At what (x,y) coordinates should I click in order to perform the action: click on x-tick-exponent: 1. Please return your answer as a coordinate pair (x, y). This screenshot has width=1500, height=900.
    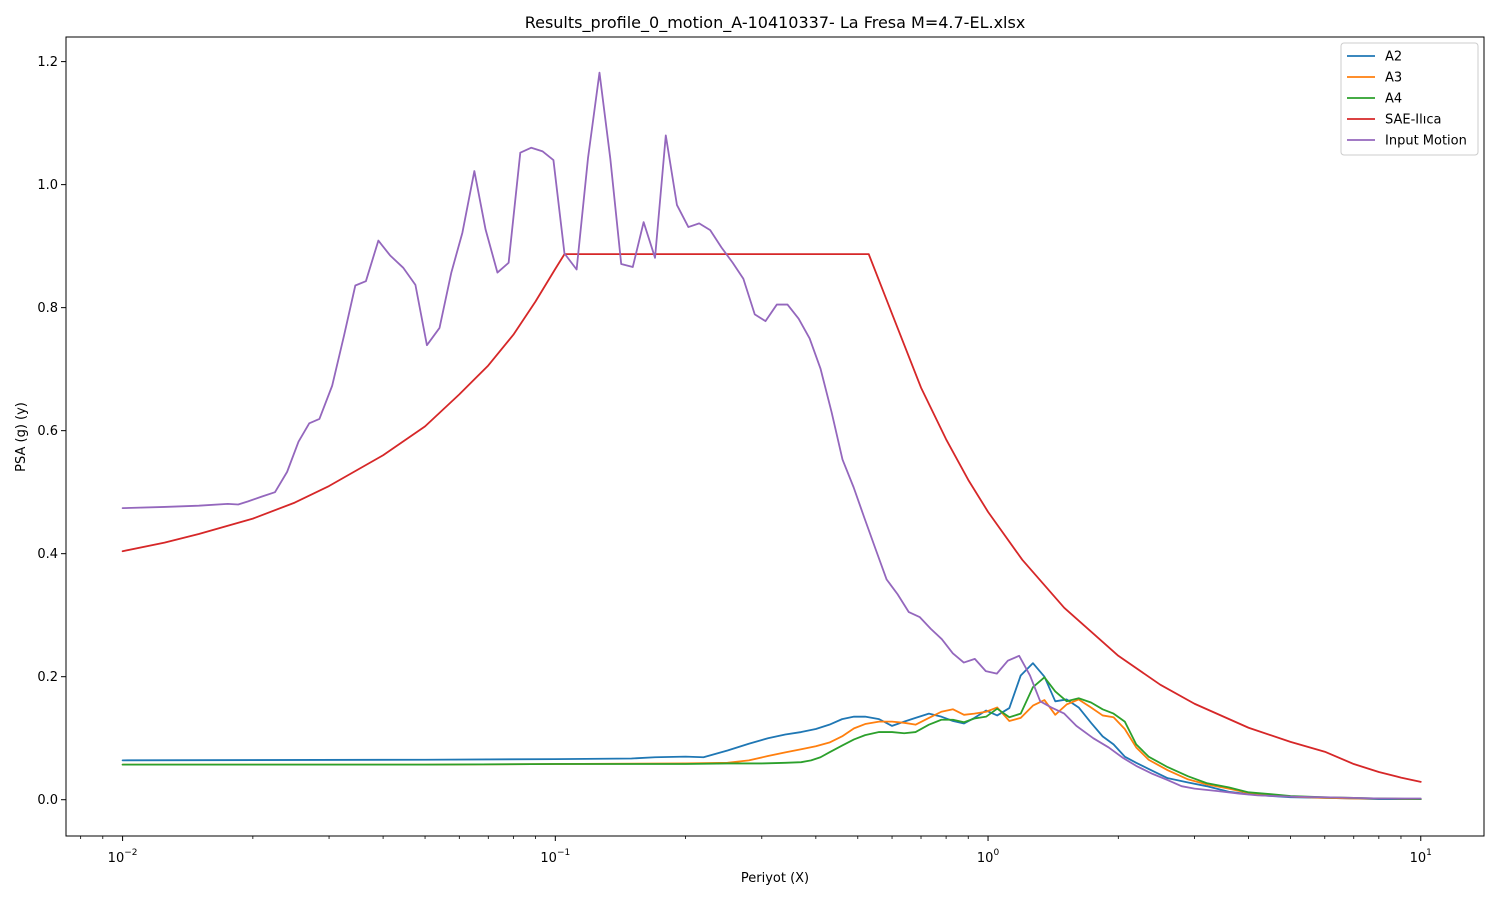
    Looking at the image, I should click on (1429, 853).